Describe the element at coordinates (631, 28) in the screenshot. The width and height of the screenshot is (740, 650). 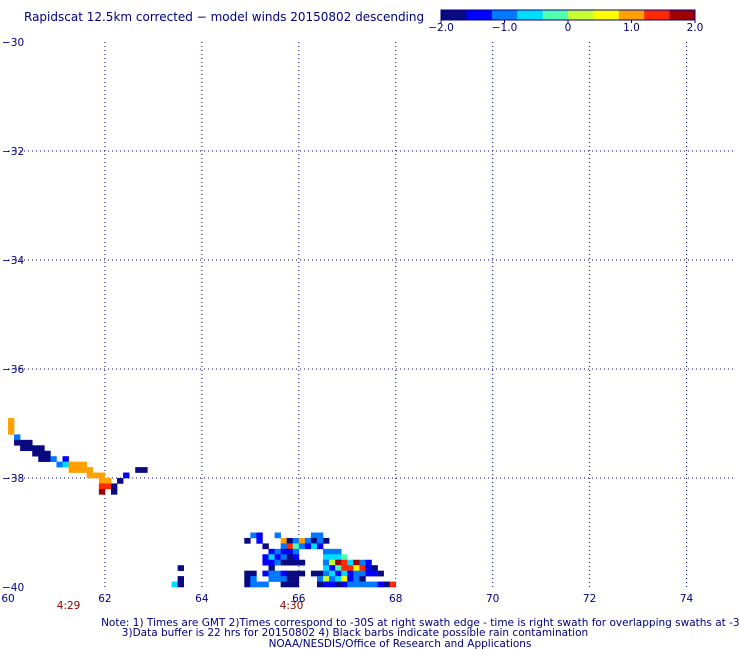
I see `colorbar-tick-label: 1.0` at that location.